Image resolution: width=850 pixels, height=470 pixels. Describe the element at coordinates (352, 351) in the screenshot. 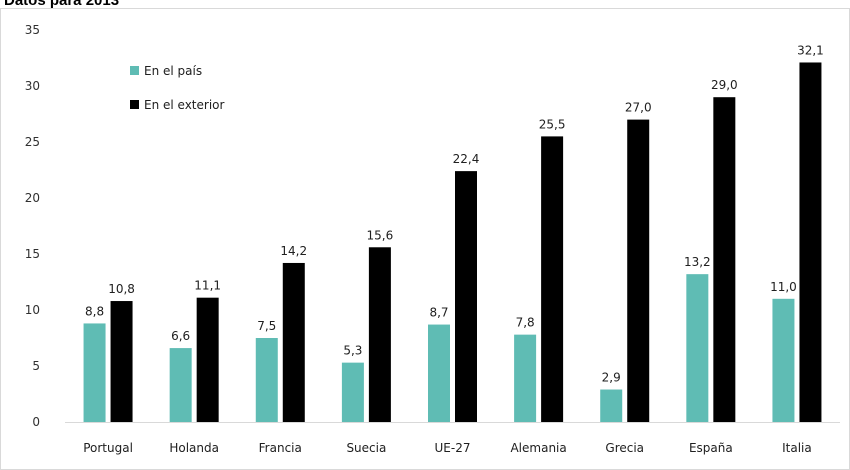

I see `data-label: 5,3` at that location.